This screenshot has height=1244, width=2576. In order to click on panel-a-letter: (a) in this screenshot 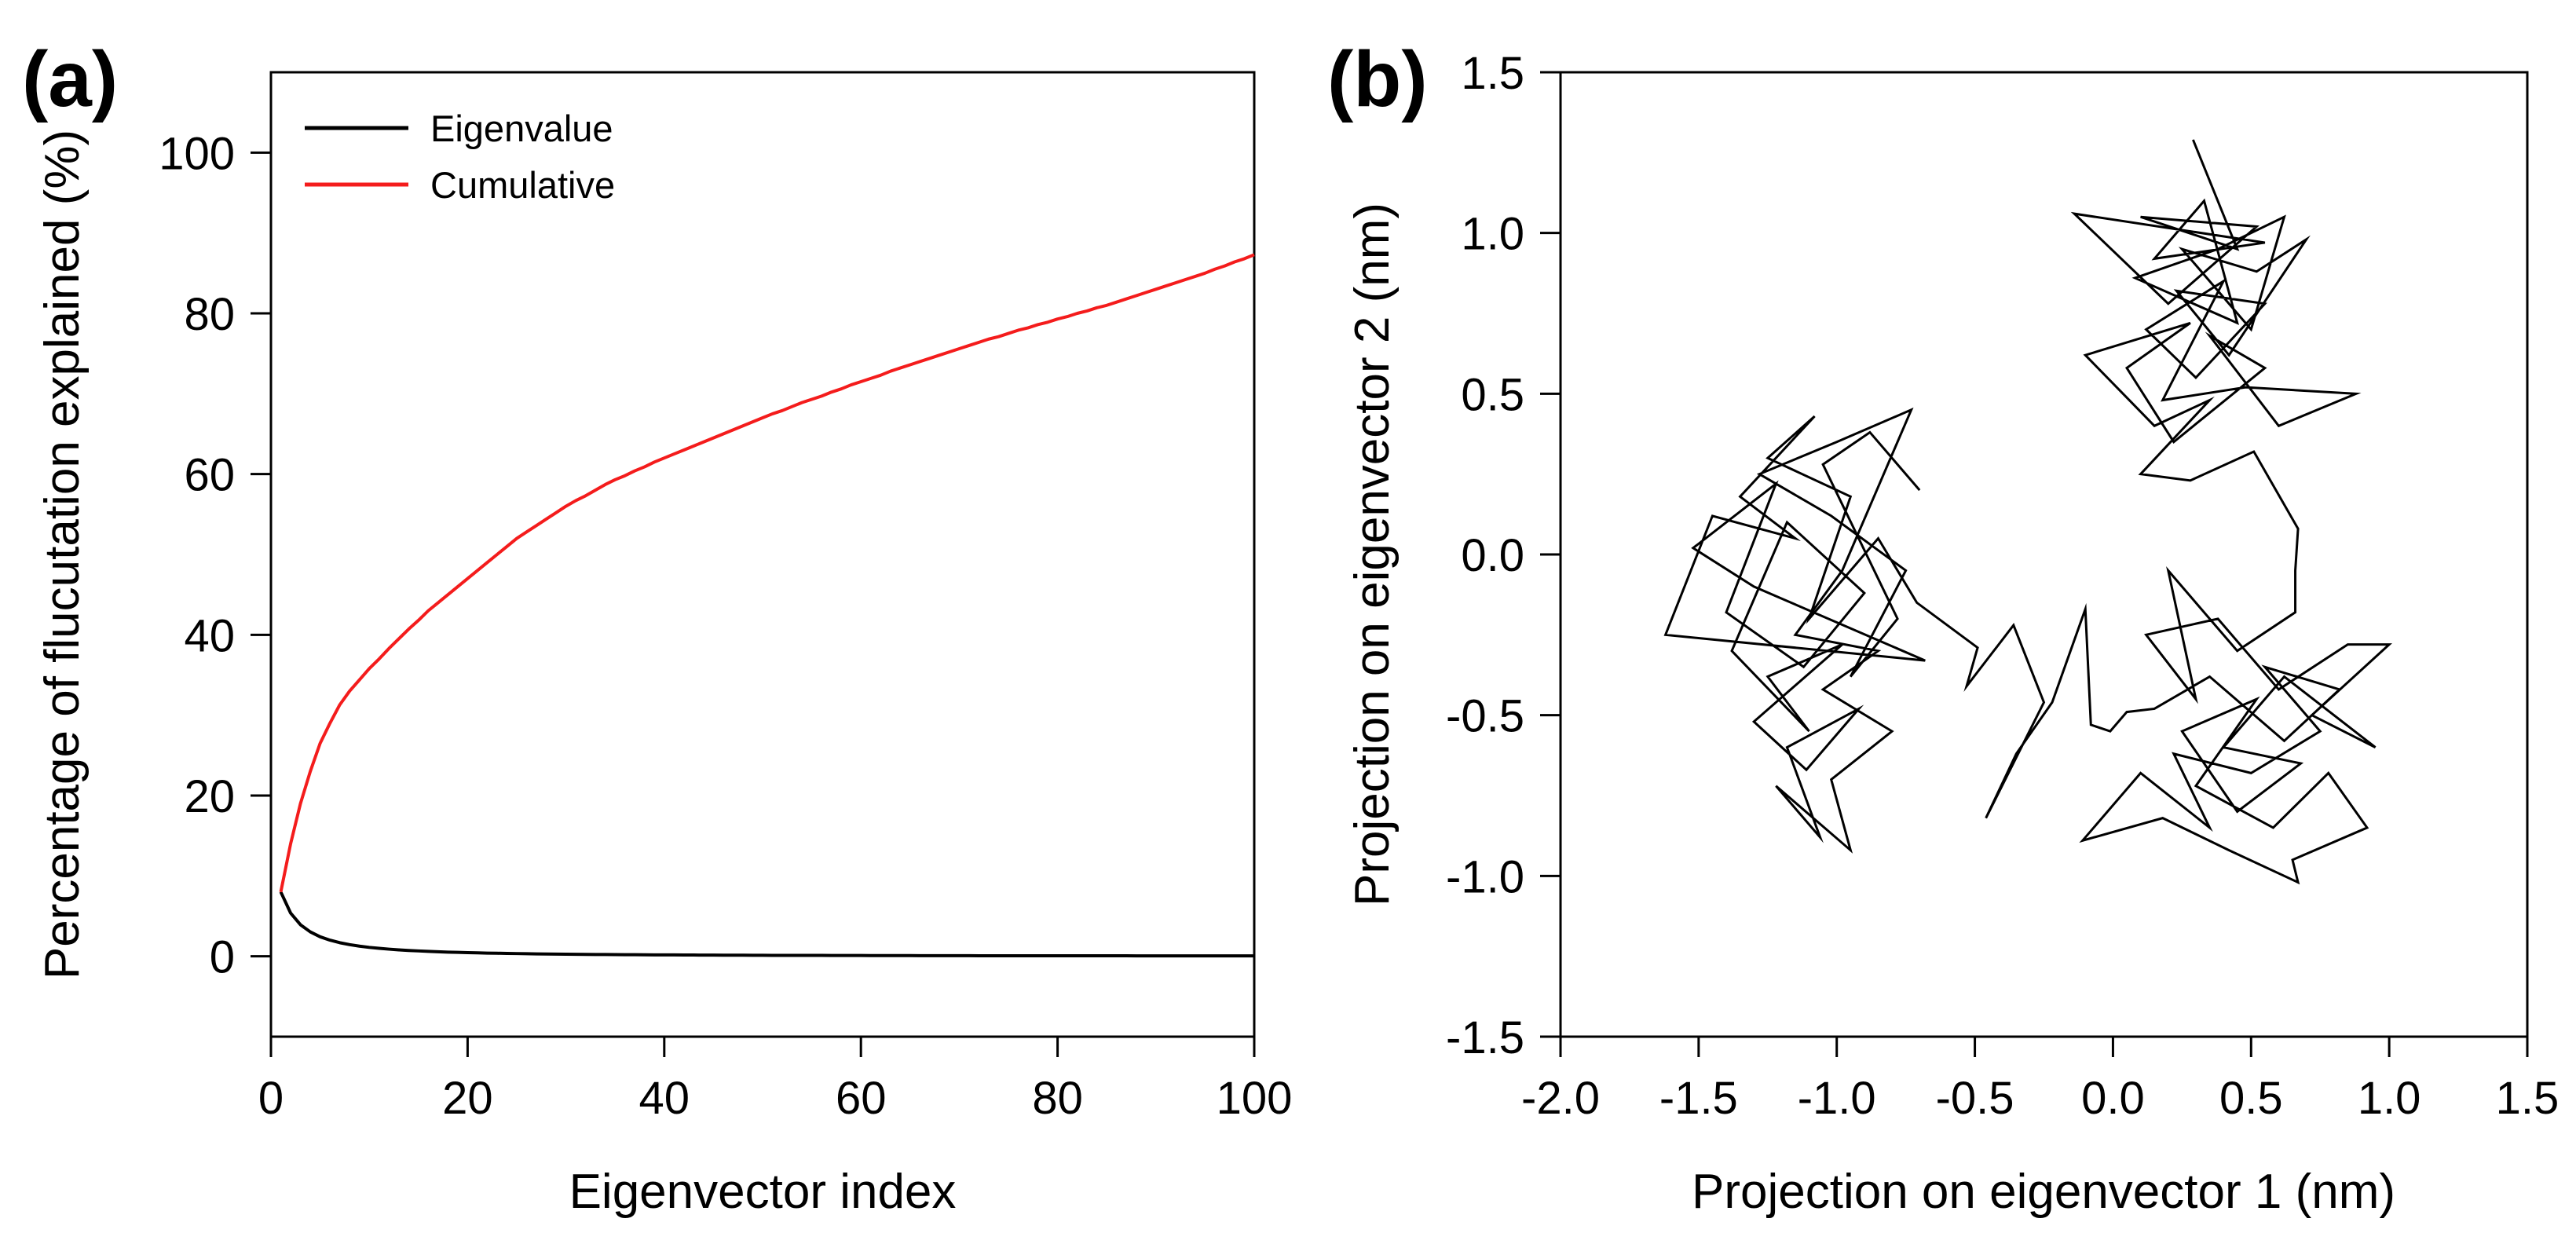, I will do `click(70, 79)`.